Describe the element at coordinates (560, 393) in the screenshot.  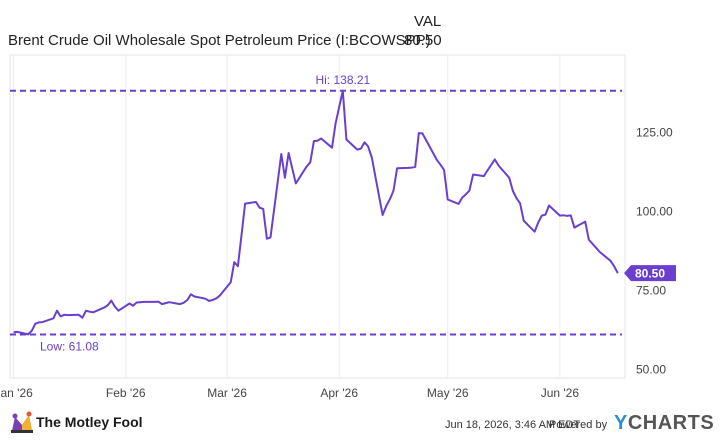
I see `x-tick-label: Jun '26` at that location.